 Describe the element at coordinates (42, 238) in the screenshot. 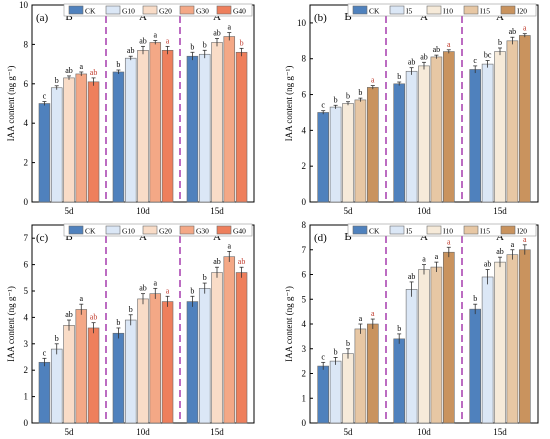

I see `panel-label: (c)` at that location.